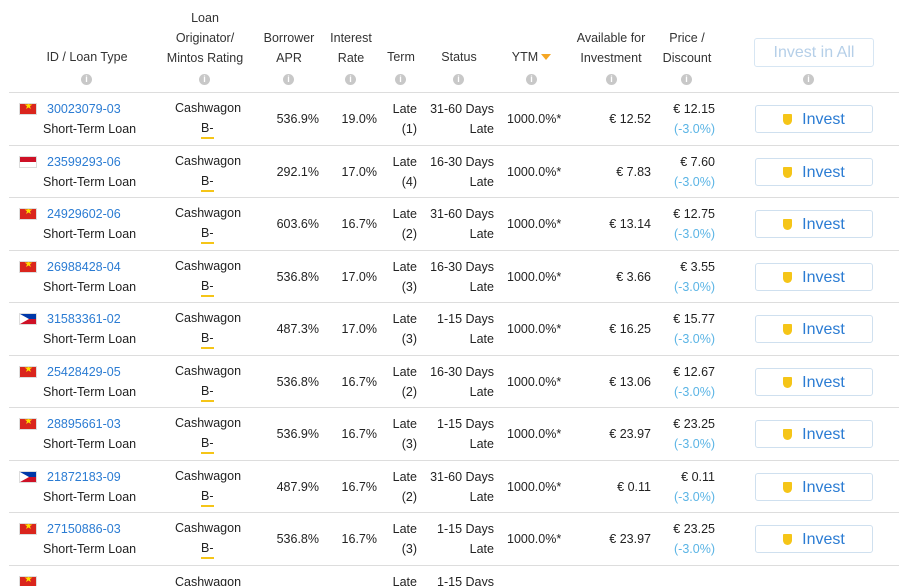 This screenshot has width=902, height=586. I want to click on price-value: € 0.11, so click(687, 477).